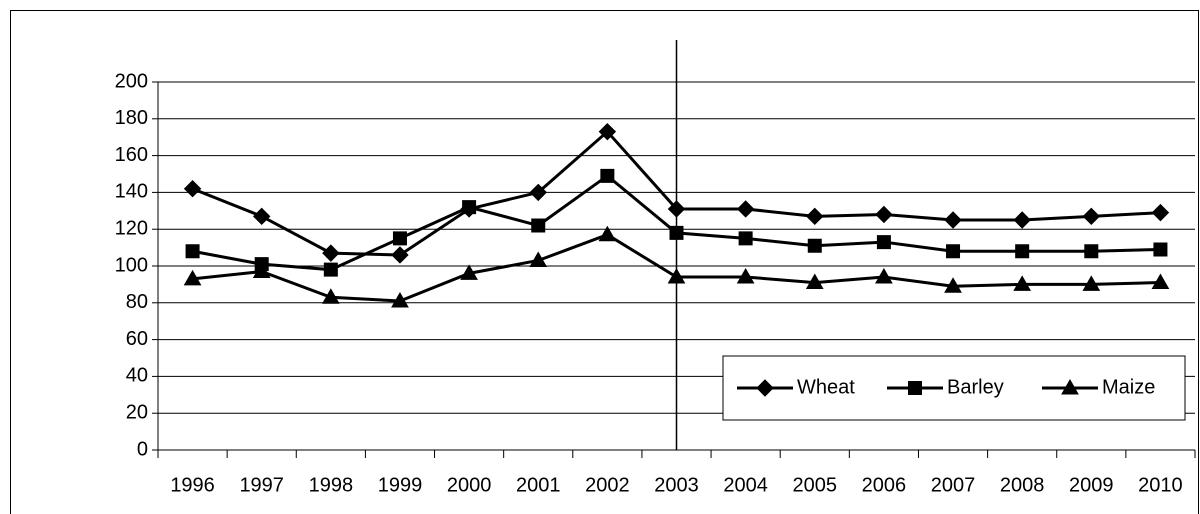 This screenshot has height=514, width=1200. I want to click on y-tick-label: 20, so click(137, 412).